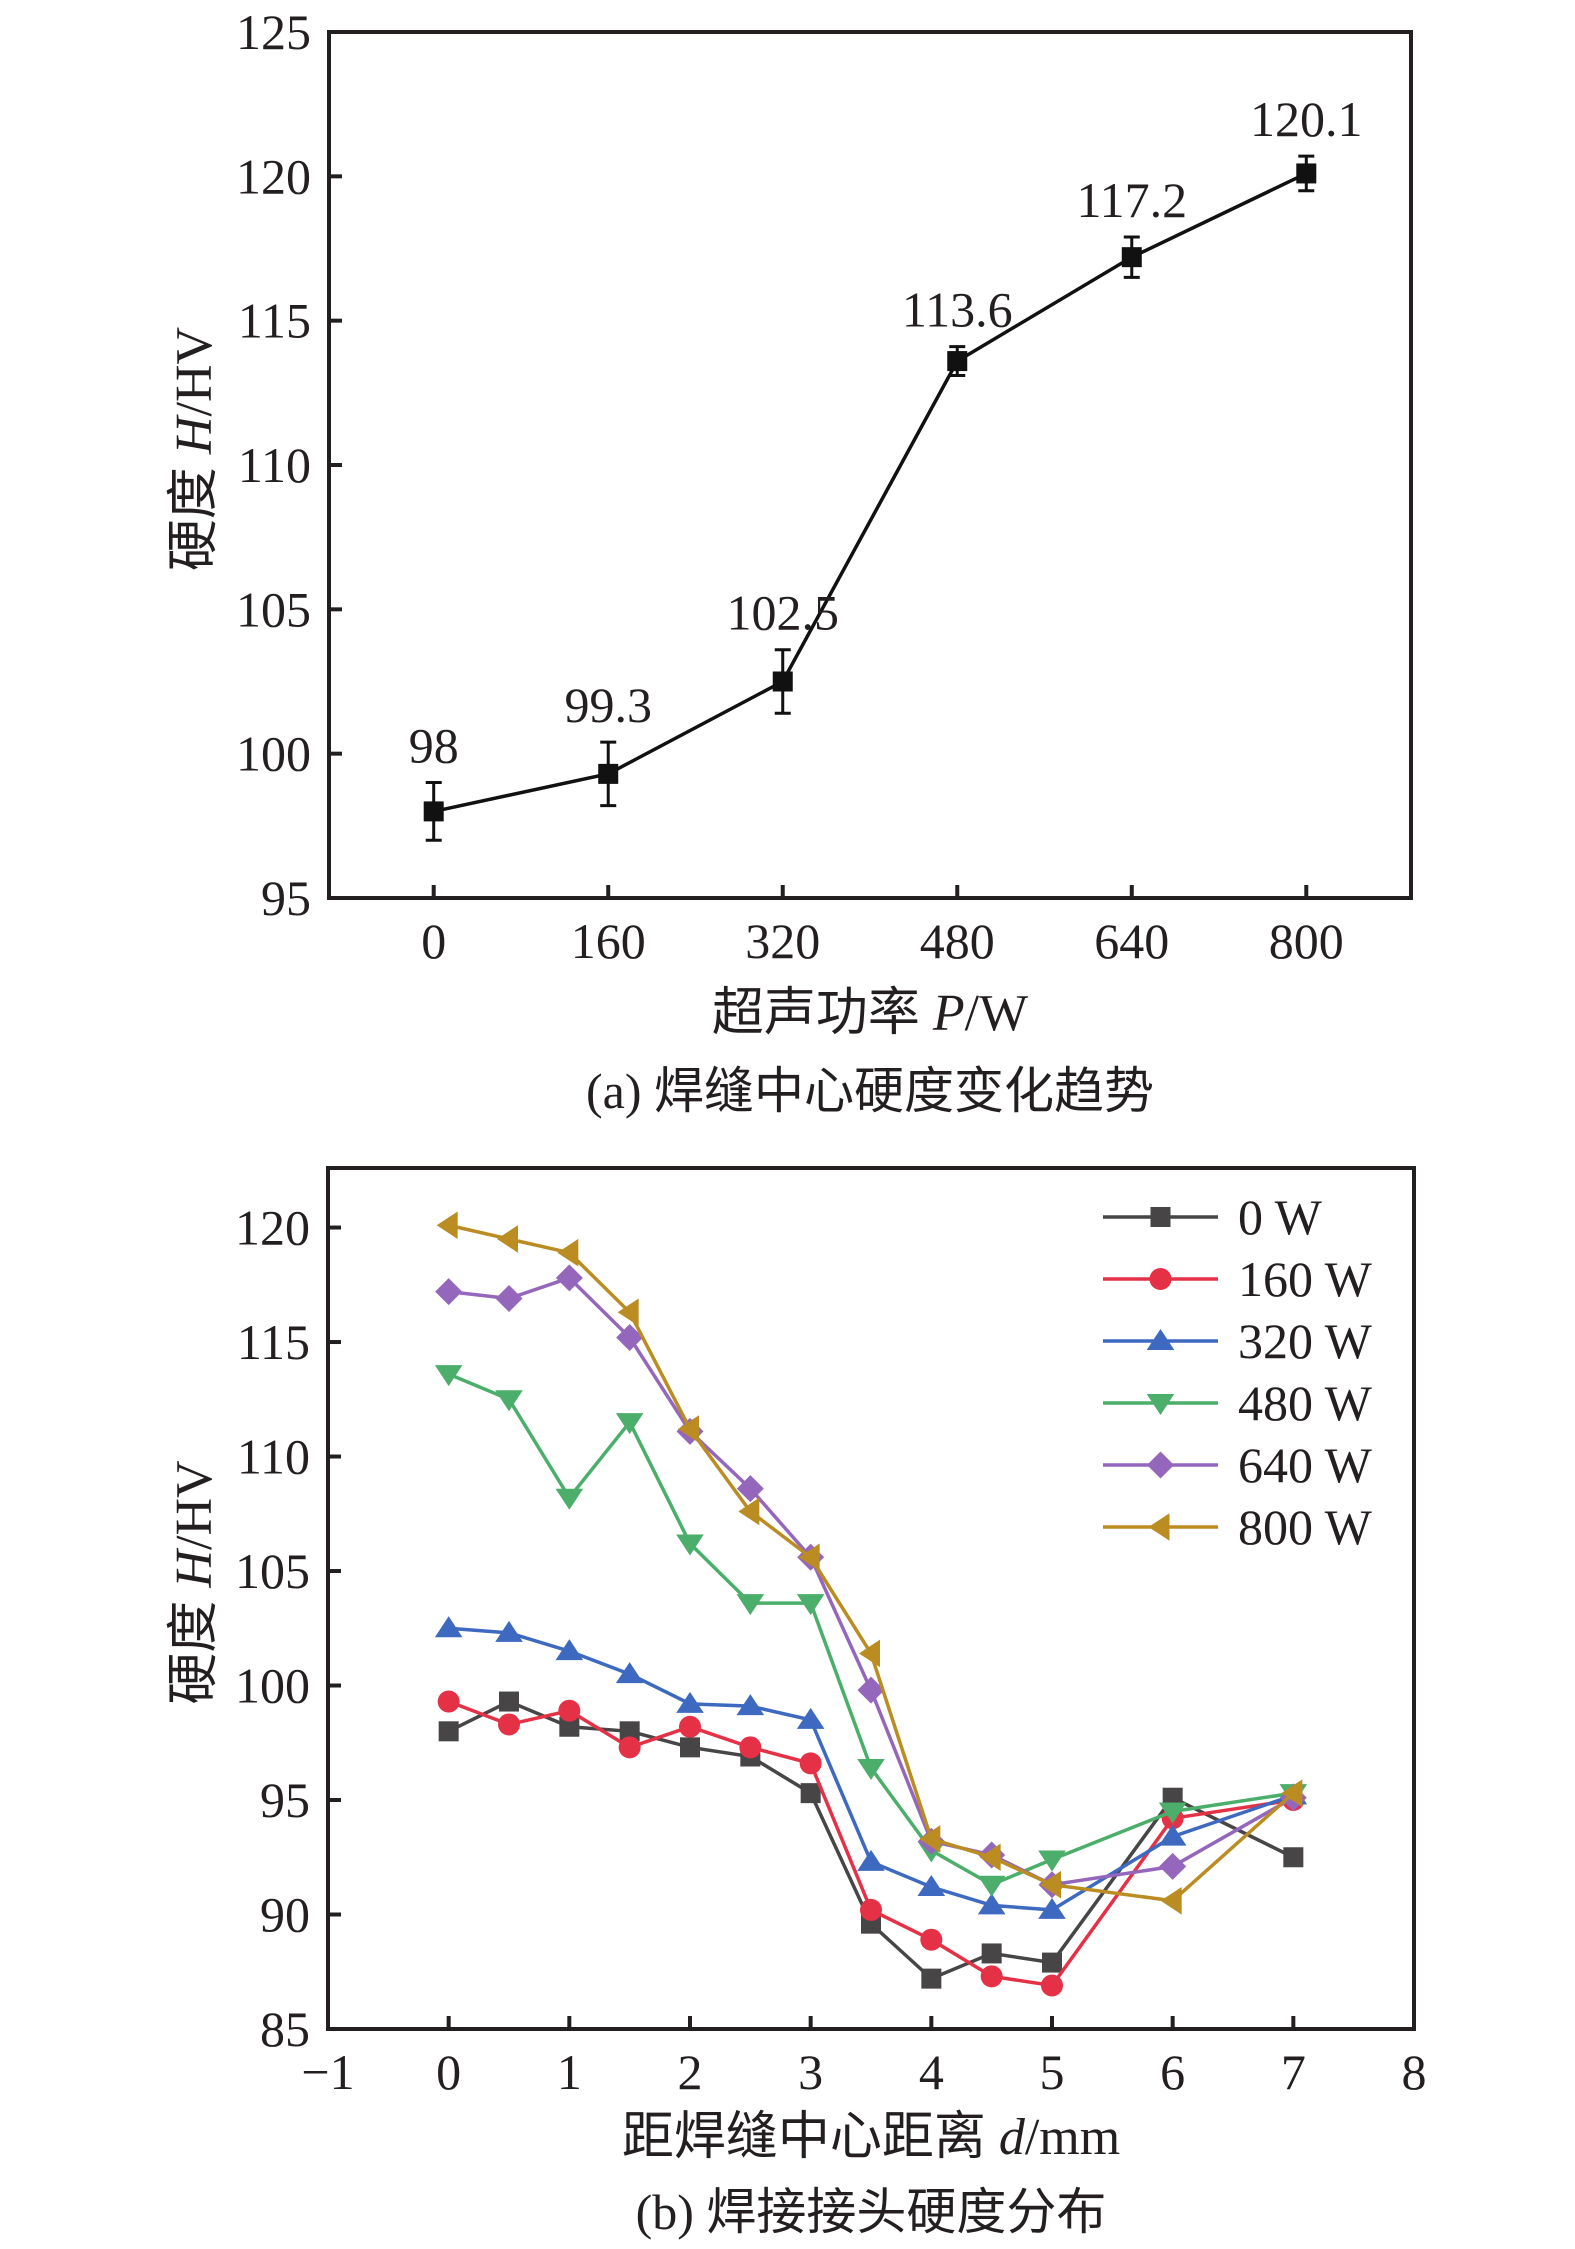 Image resolution: width=1575 pixels, height=2249 pixels. Describe the element at coordinates (810, 2072) in the screenshot. I see `x-tick-label: 3` at that location.